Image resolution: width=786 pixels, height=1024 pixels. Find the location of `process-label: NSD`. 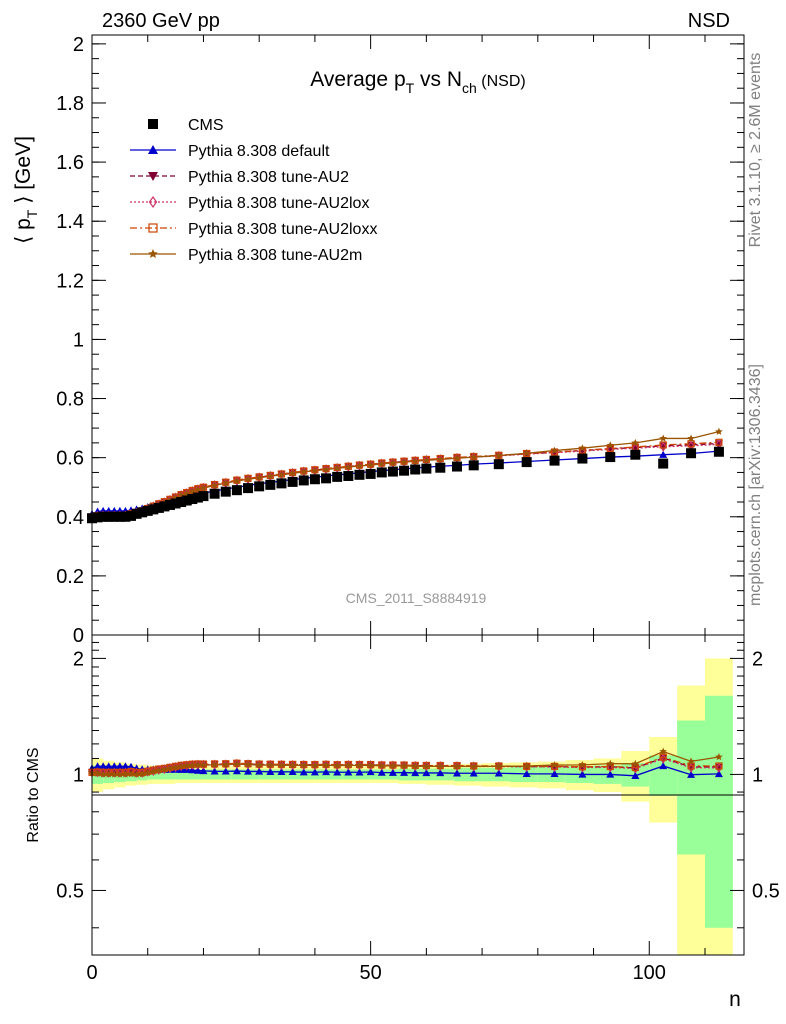

process-label: NSD is located at coordinates (709, 21).